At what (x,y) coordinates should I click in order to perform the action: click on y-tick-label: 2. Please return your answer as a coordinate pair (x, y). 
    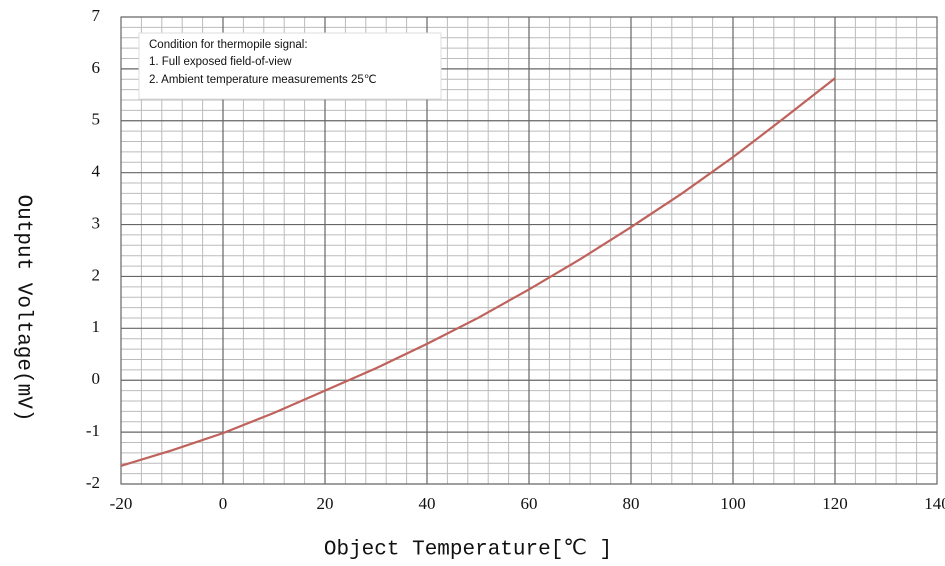
    Looking at the image, I should click on (96, 274).